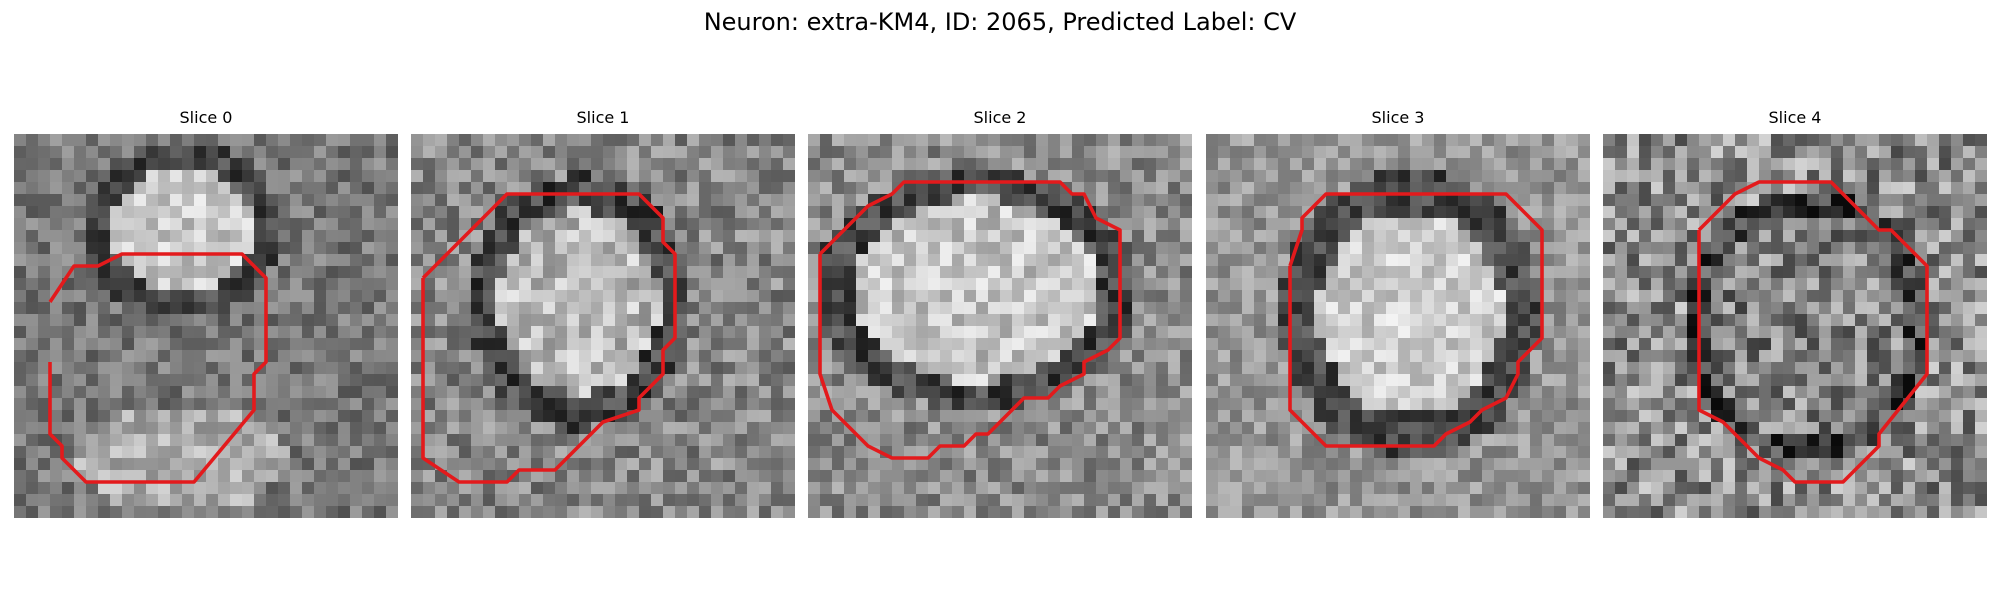 This screenshot has height=600, width=2000. I want to click on slice-title: Slice 4, so click(1795, 117).